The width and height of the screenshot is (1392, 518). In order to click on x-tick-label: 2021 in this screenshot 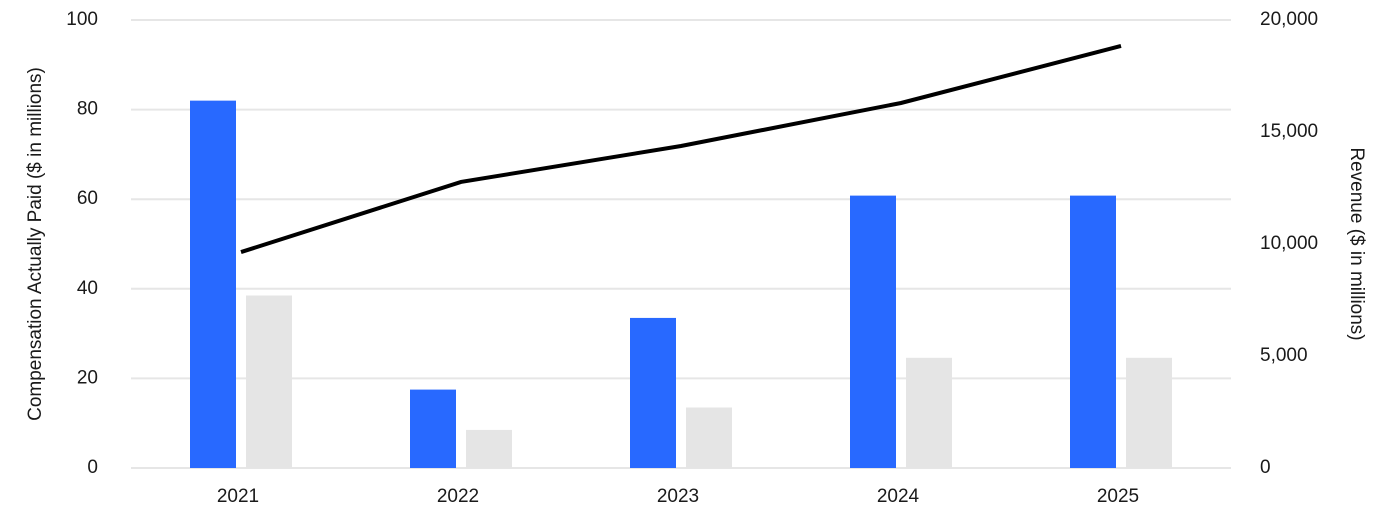, I will do `click(238, 496)`.